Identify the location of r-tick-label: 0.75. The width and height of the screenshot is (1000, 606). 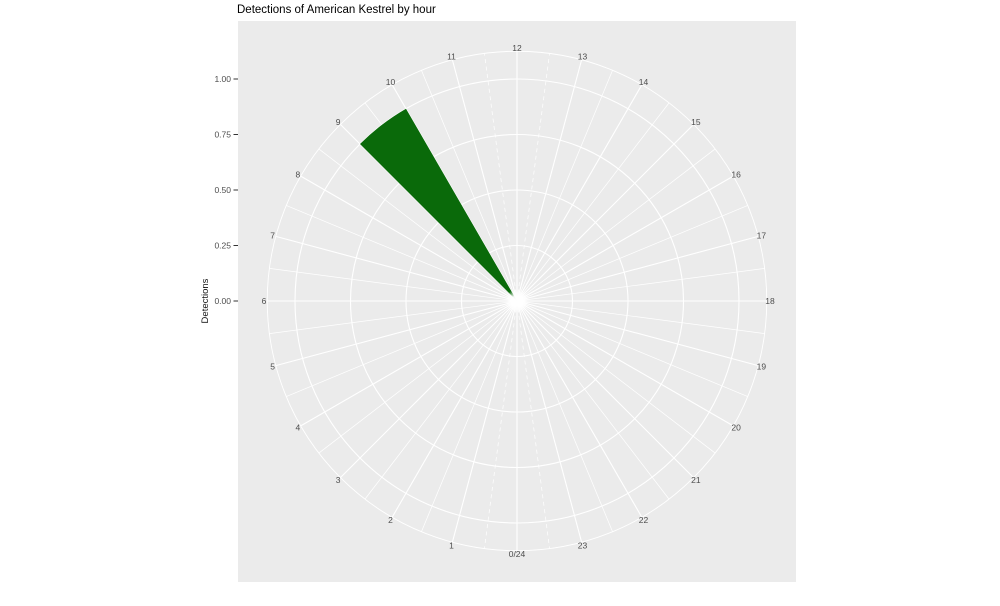
(222, 135).